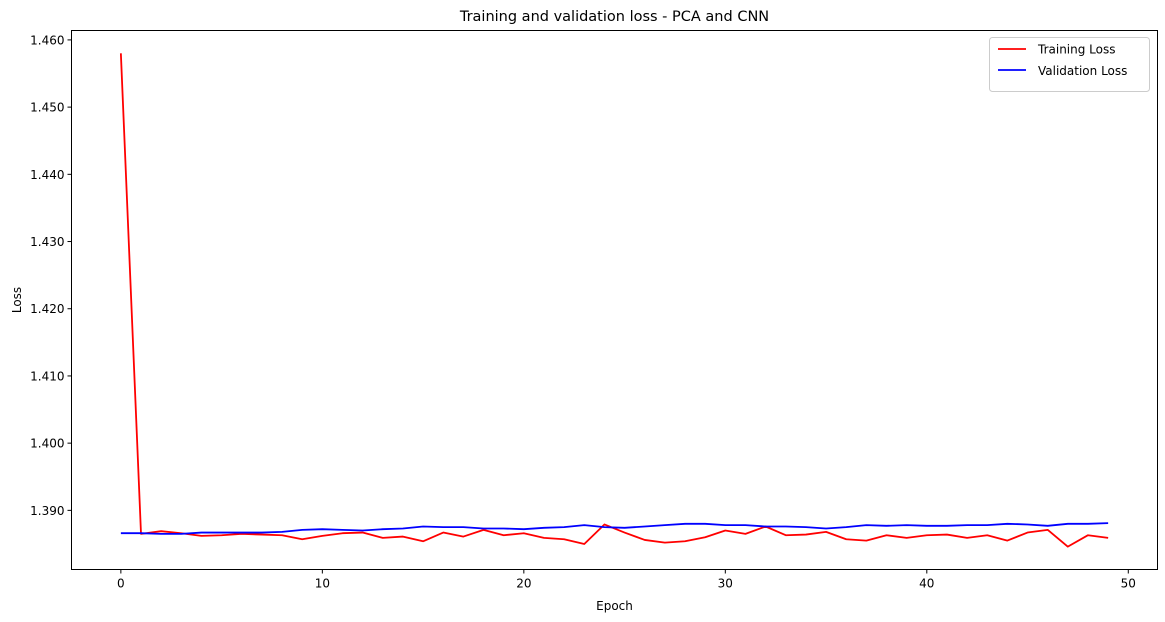  Describe the element at coordinates (121, 584) in the screenshot. I see `x-tick-label: 0` at that location.